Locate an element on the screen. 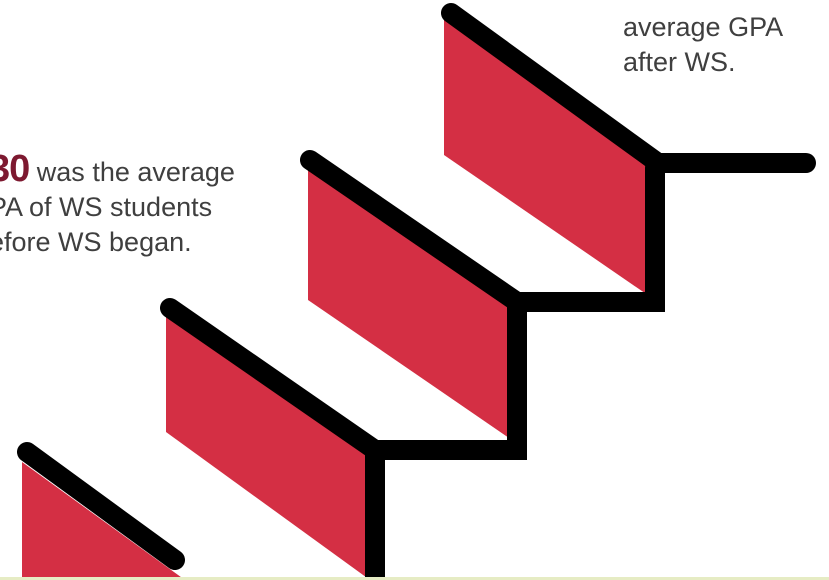 The height and width of the screenshot is (580, 829). before-gpa-line-1: 30 was the average is located at coordinates (117, 170).